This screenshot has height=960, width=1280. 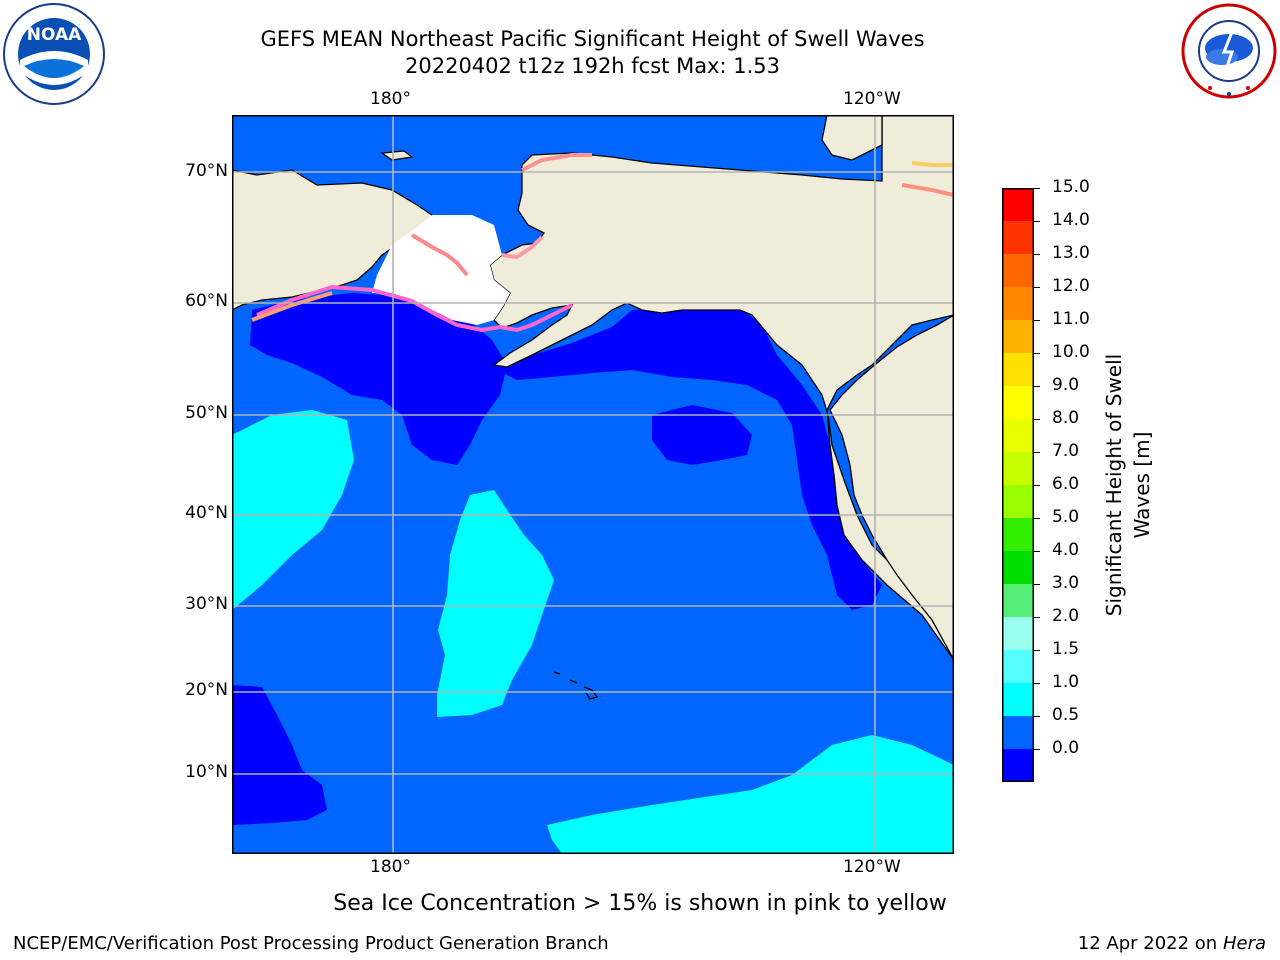 I want to click on swell-1.0-1.5-central, so click(x=495, y=603).